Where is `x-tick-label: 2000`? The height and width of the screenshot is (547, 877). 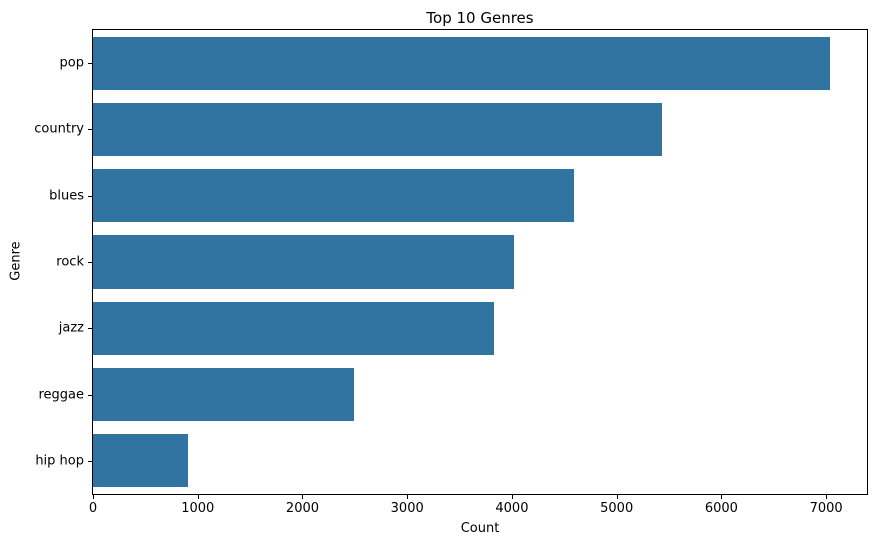 x-tick-label: 2000 is located at coordinates (302, 508).